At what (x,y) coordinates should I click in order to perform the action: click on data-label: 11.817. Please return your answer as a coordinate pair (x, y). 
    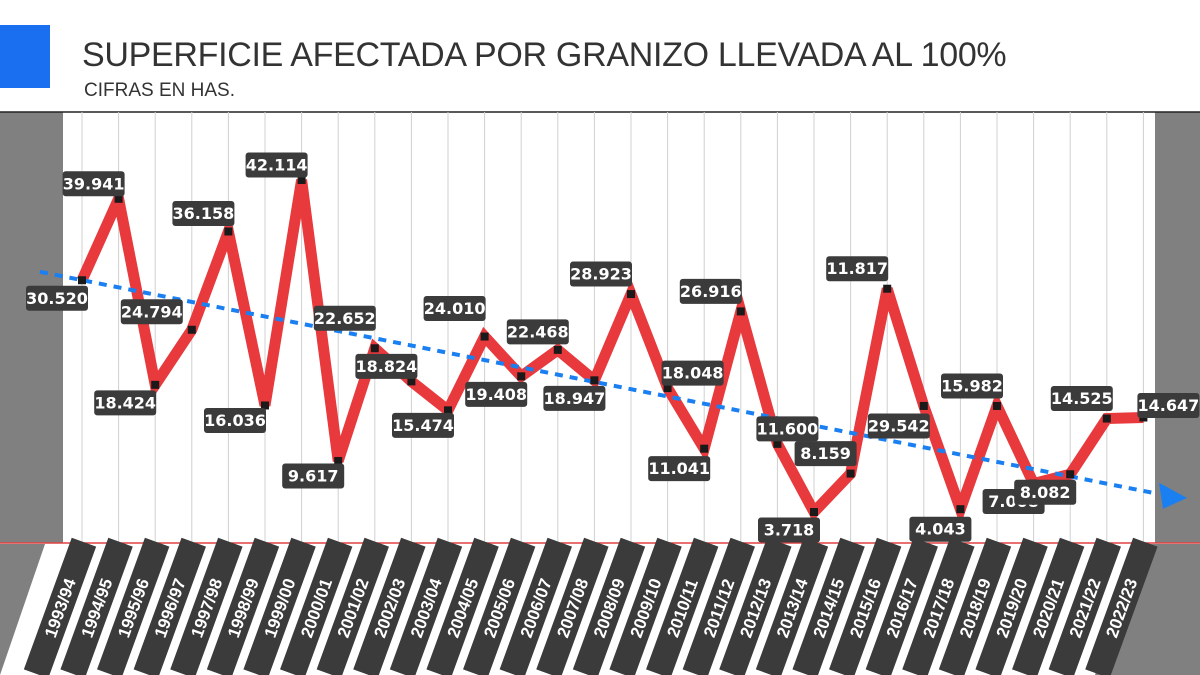
    Looking at the image, I should click on (857, 268).